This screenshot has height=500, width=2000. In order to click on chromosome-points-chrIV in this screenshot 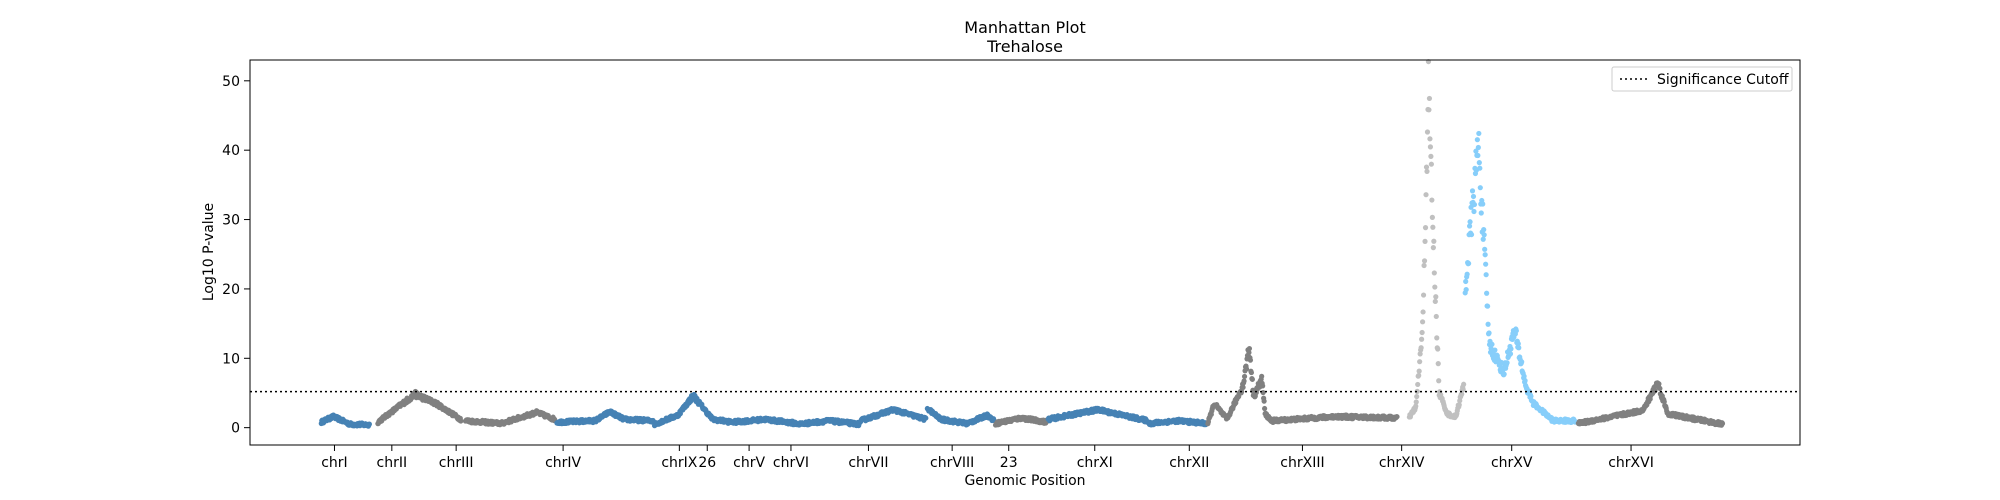, I will do `click(605, 417)`.